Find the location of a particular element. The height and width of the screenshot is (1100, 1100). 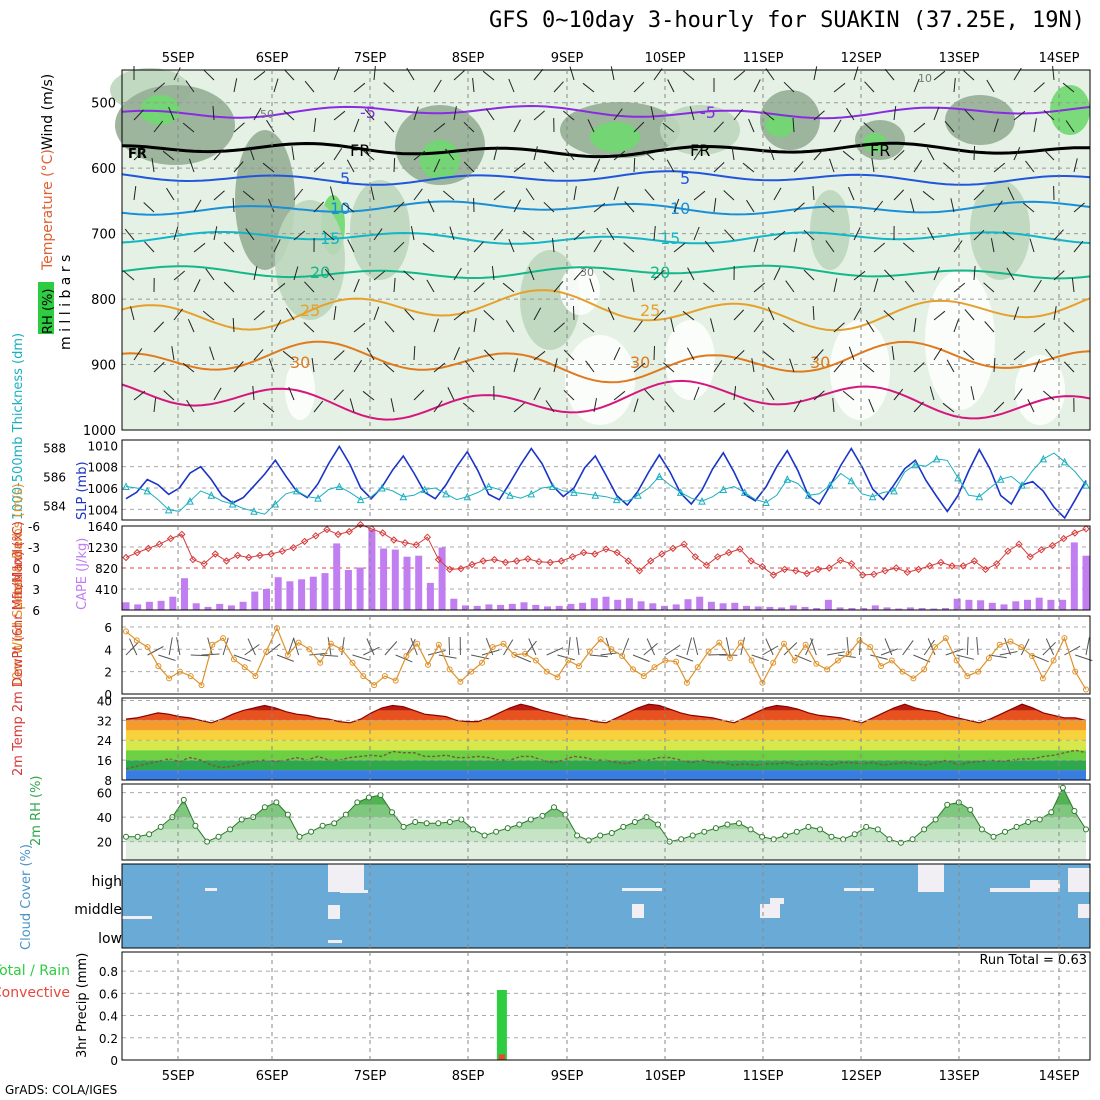

temp-color-band is located at coordinates (606, 715).